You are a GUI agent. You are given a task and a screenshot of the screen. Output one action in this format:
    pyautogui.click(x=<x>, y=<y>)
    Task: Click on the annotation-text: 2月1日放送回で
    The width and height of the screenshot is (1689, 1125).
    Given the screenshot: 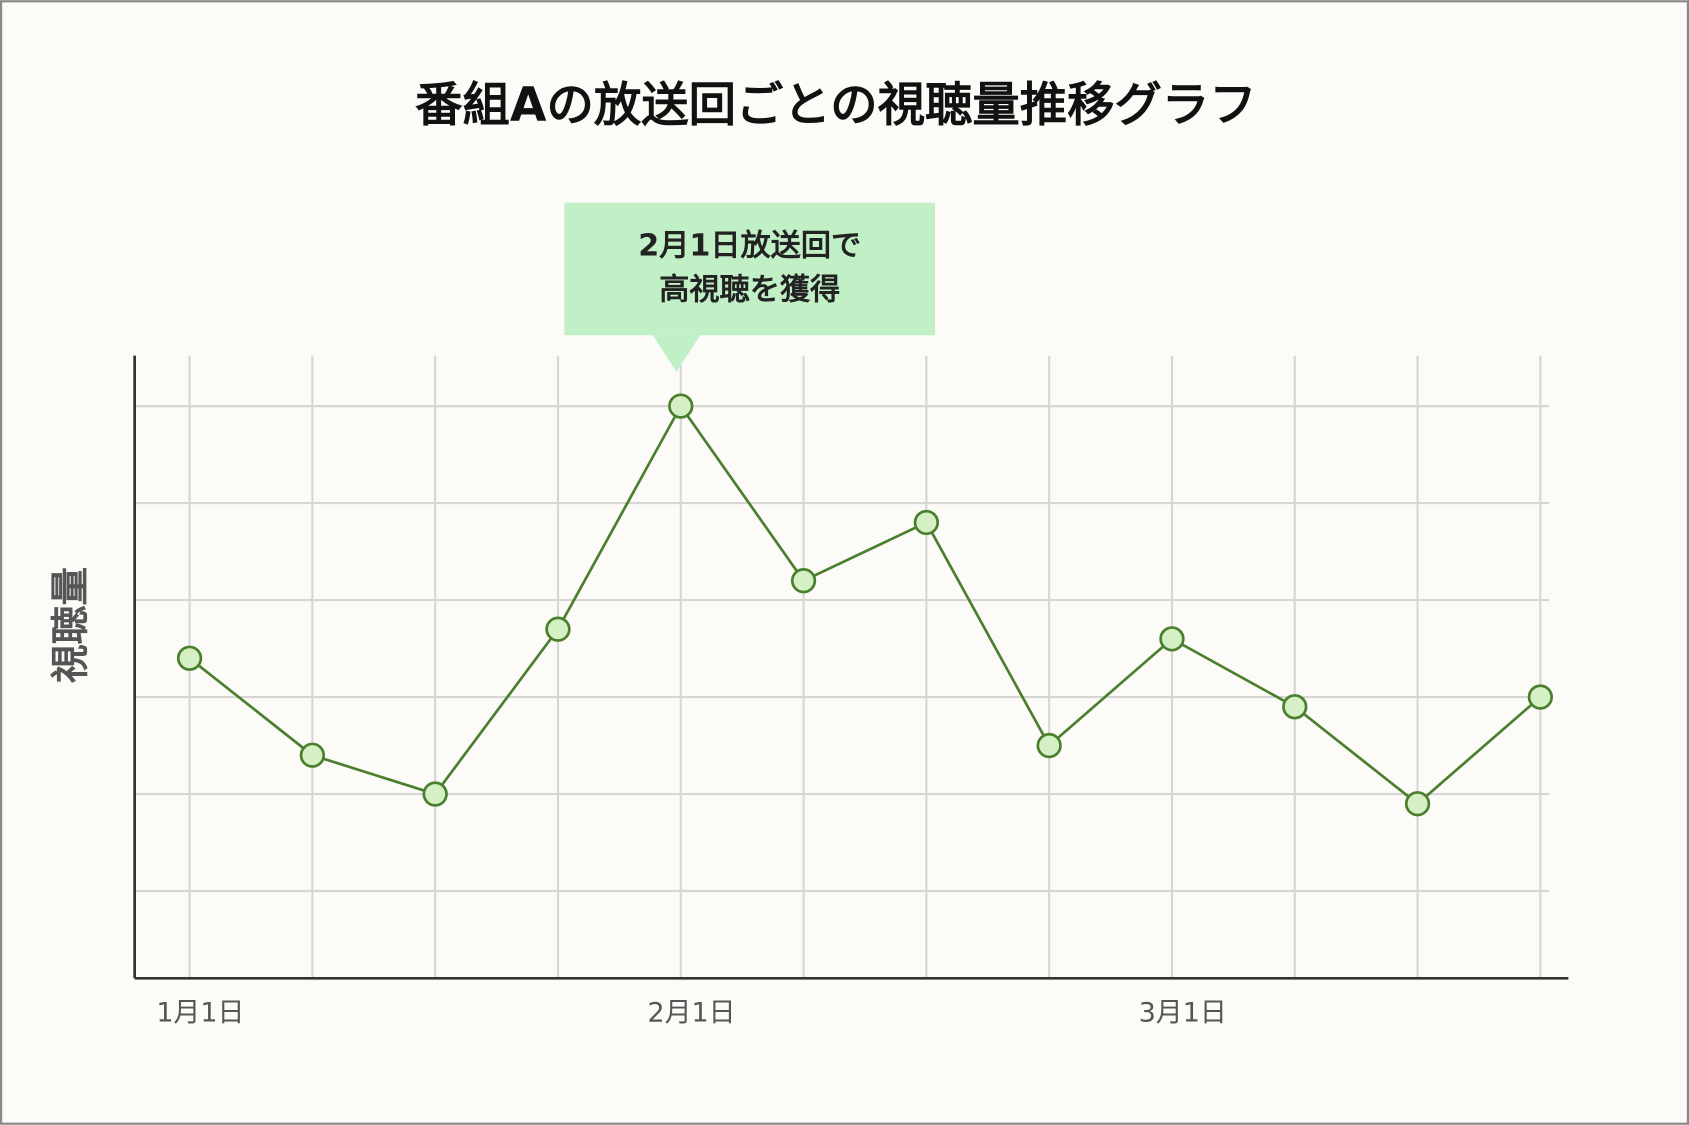 What is the action you would take?
    pyautogui.click(x=749, y=245)
    